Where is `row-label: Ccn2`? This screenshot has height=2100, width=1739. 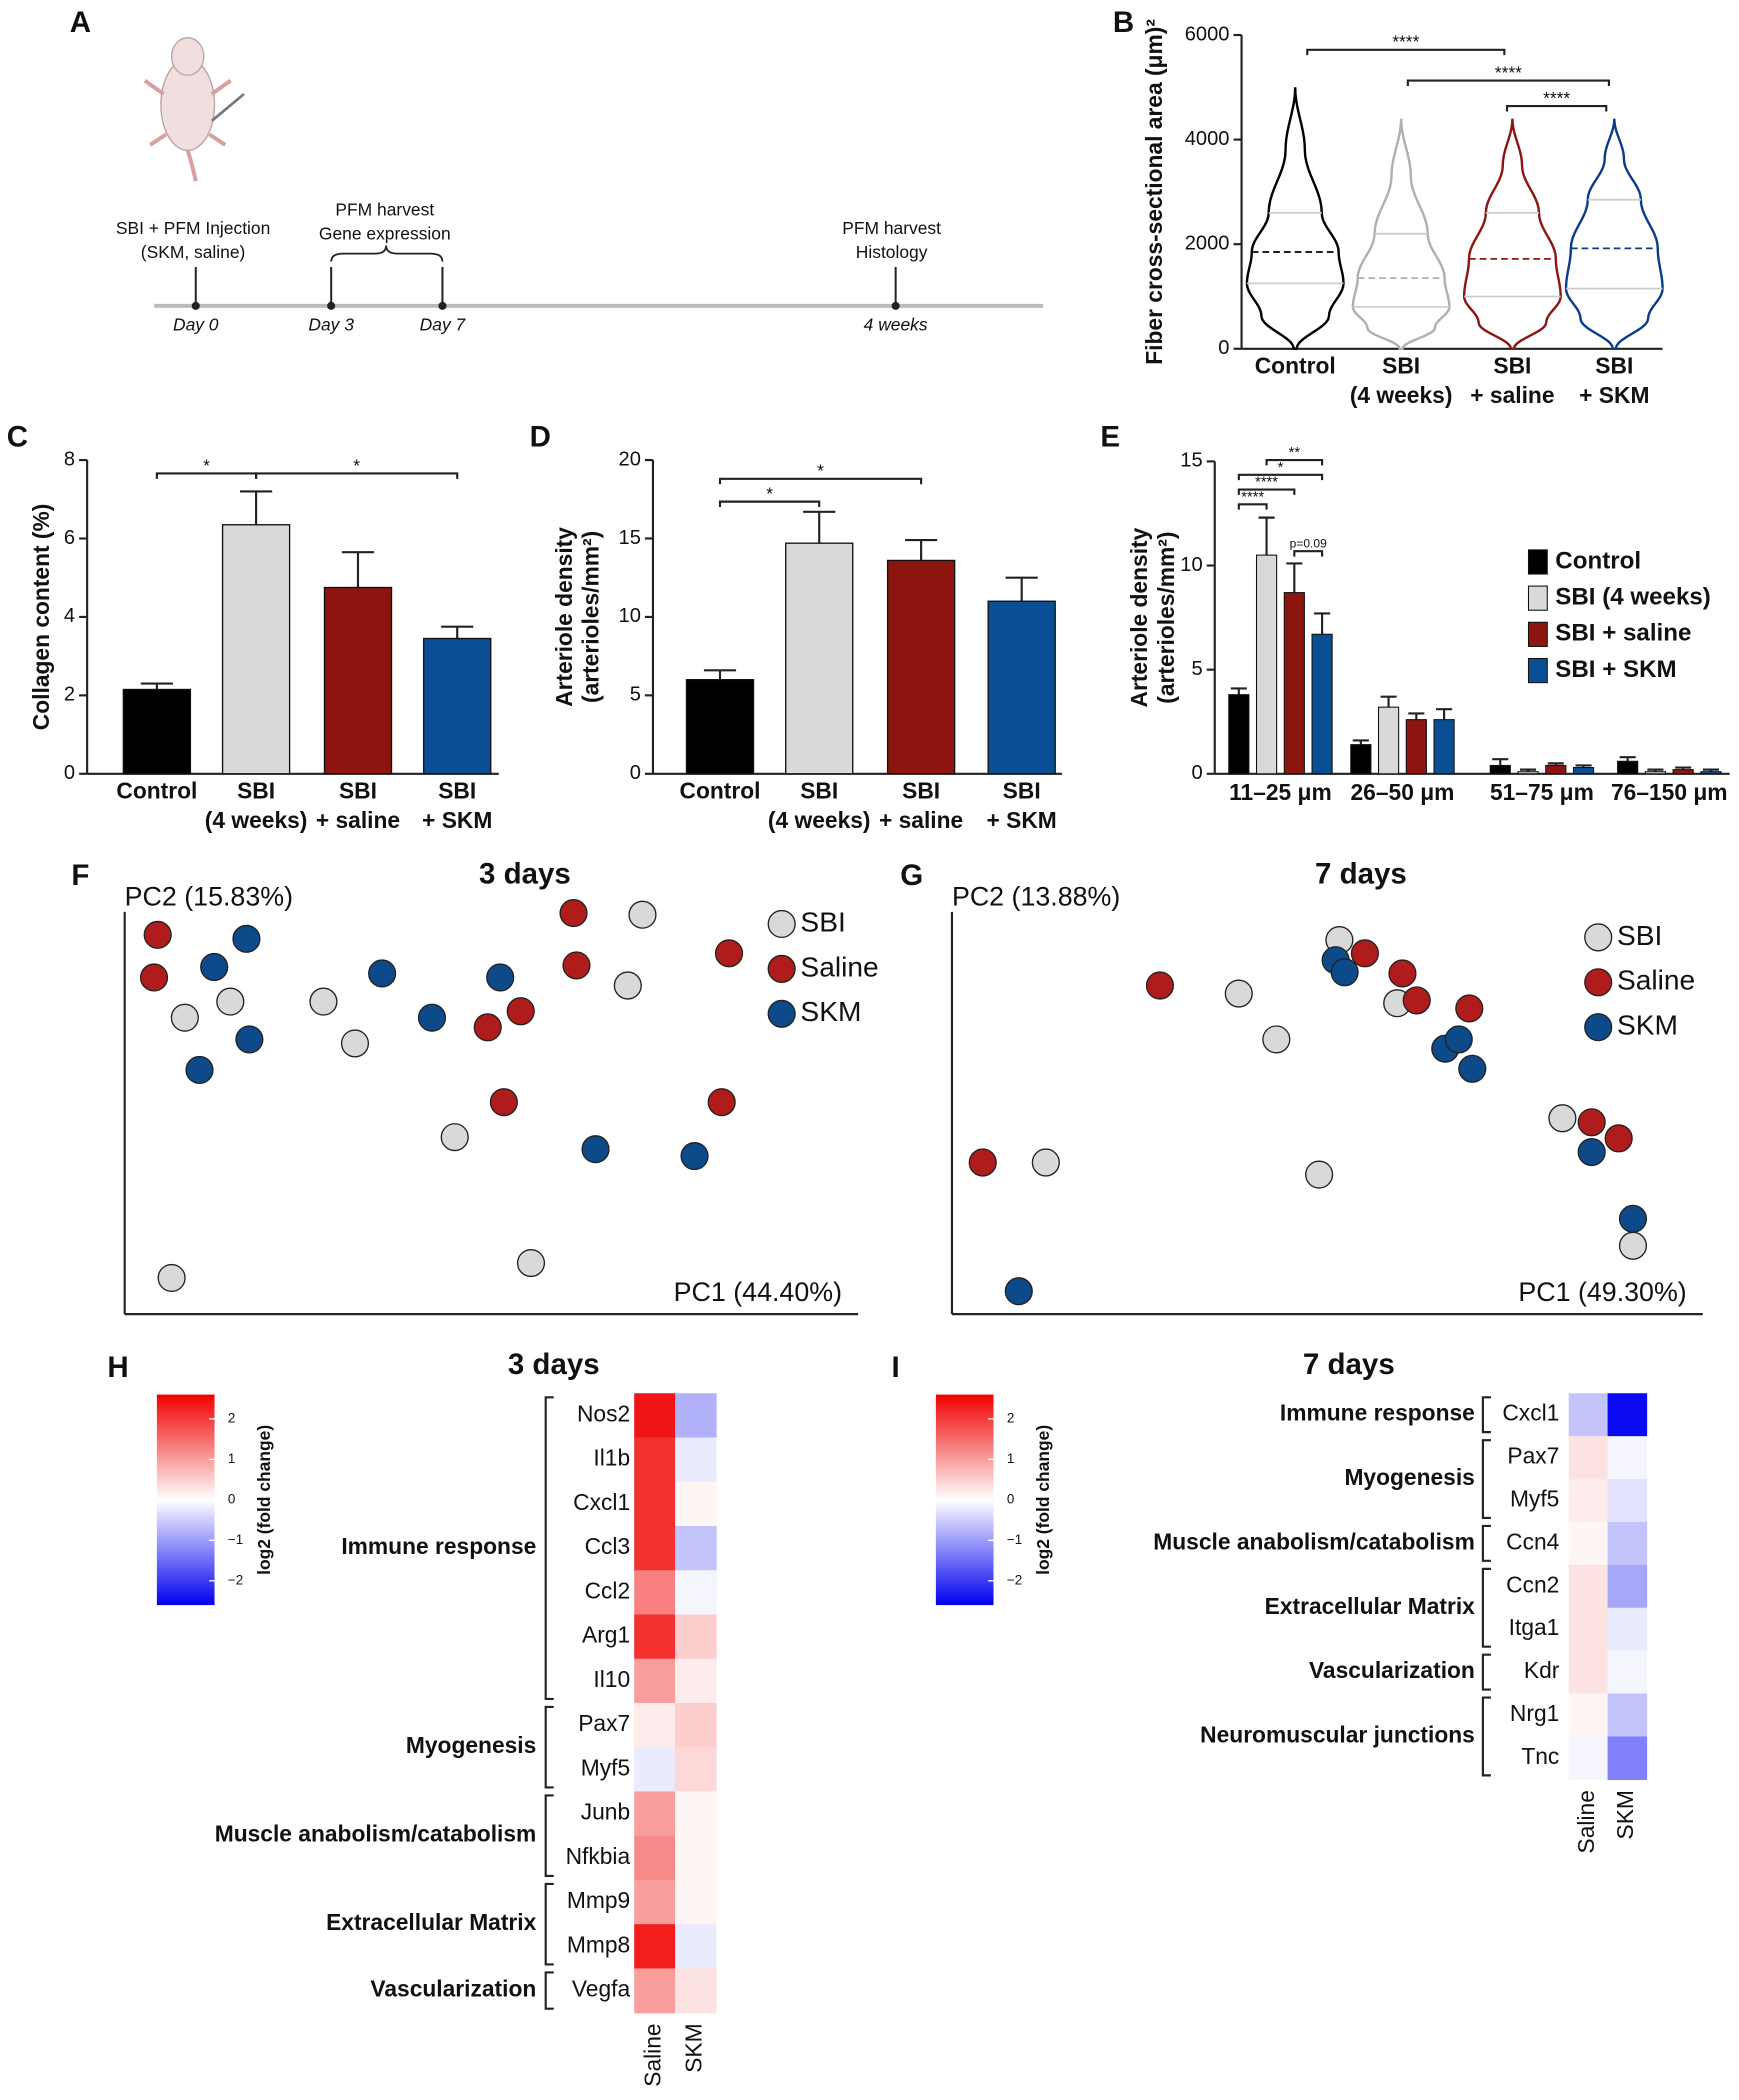
row-label: Ccn2 is located at coordinates (1532, 1584).